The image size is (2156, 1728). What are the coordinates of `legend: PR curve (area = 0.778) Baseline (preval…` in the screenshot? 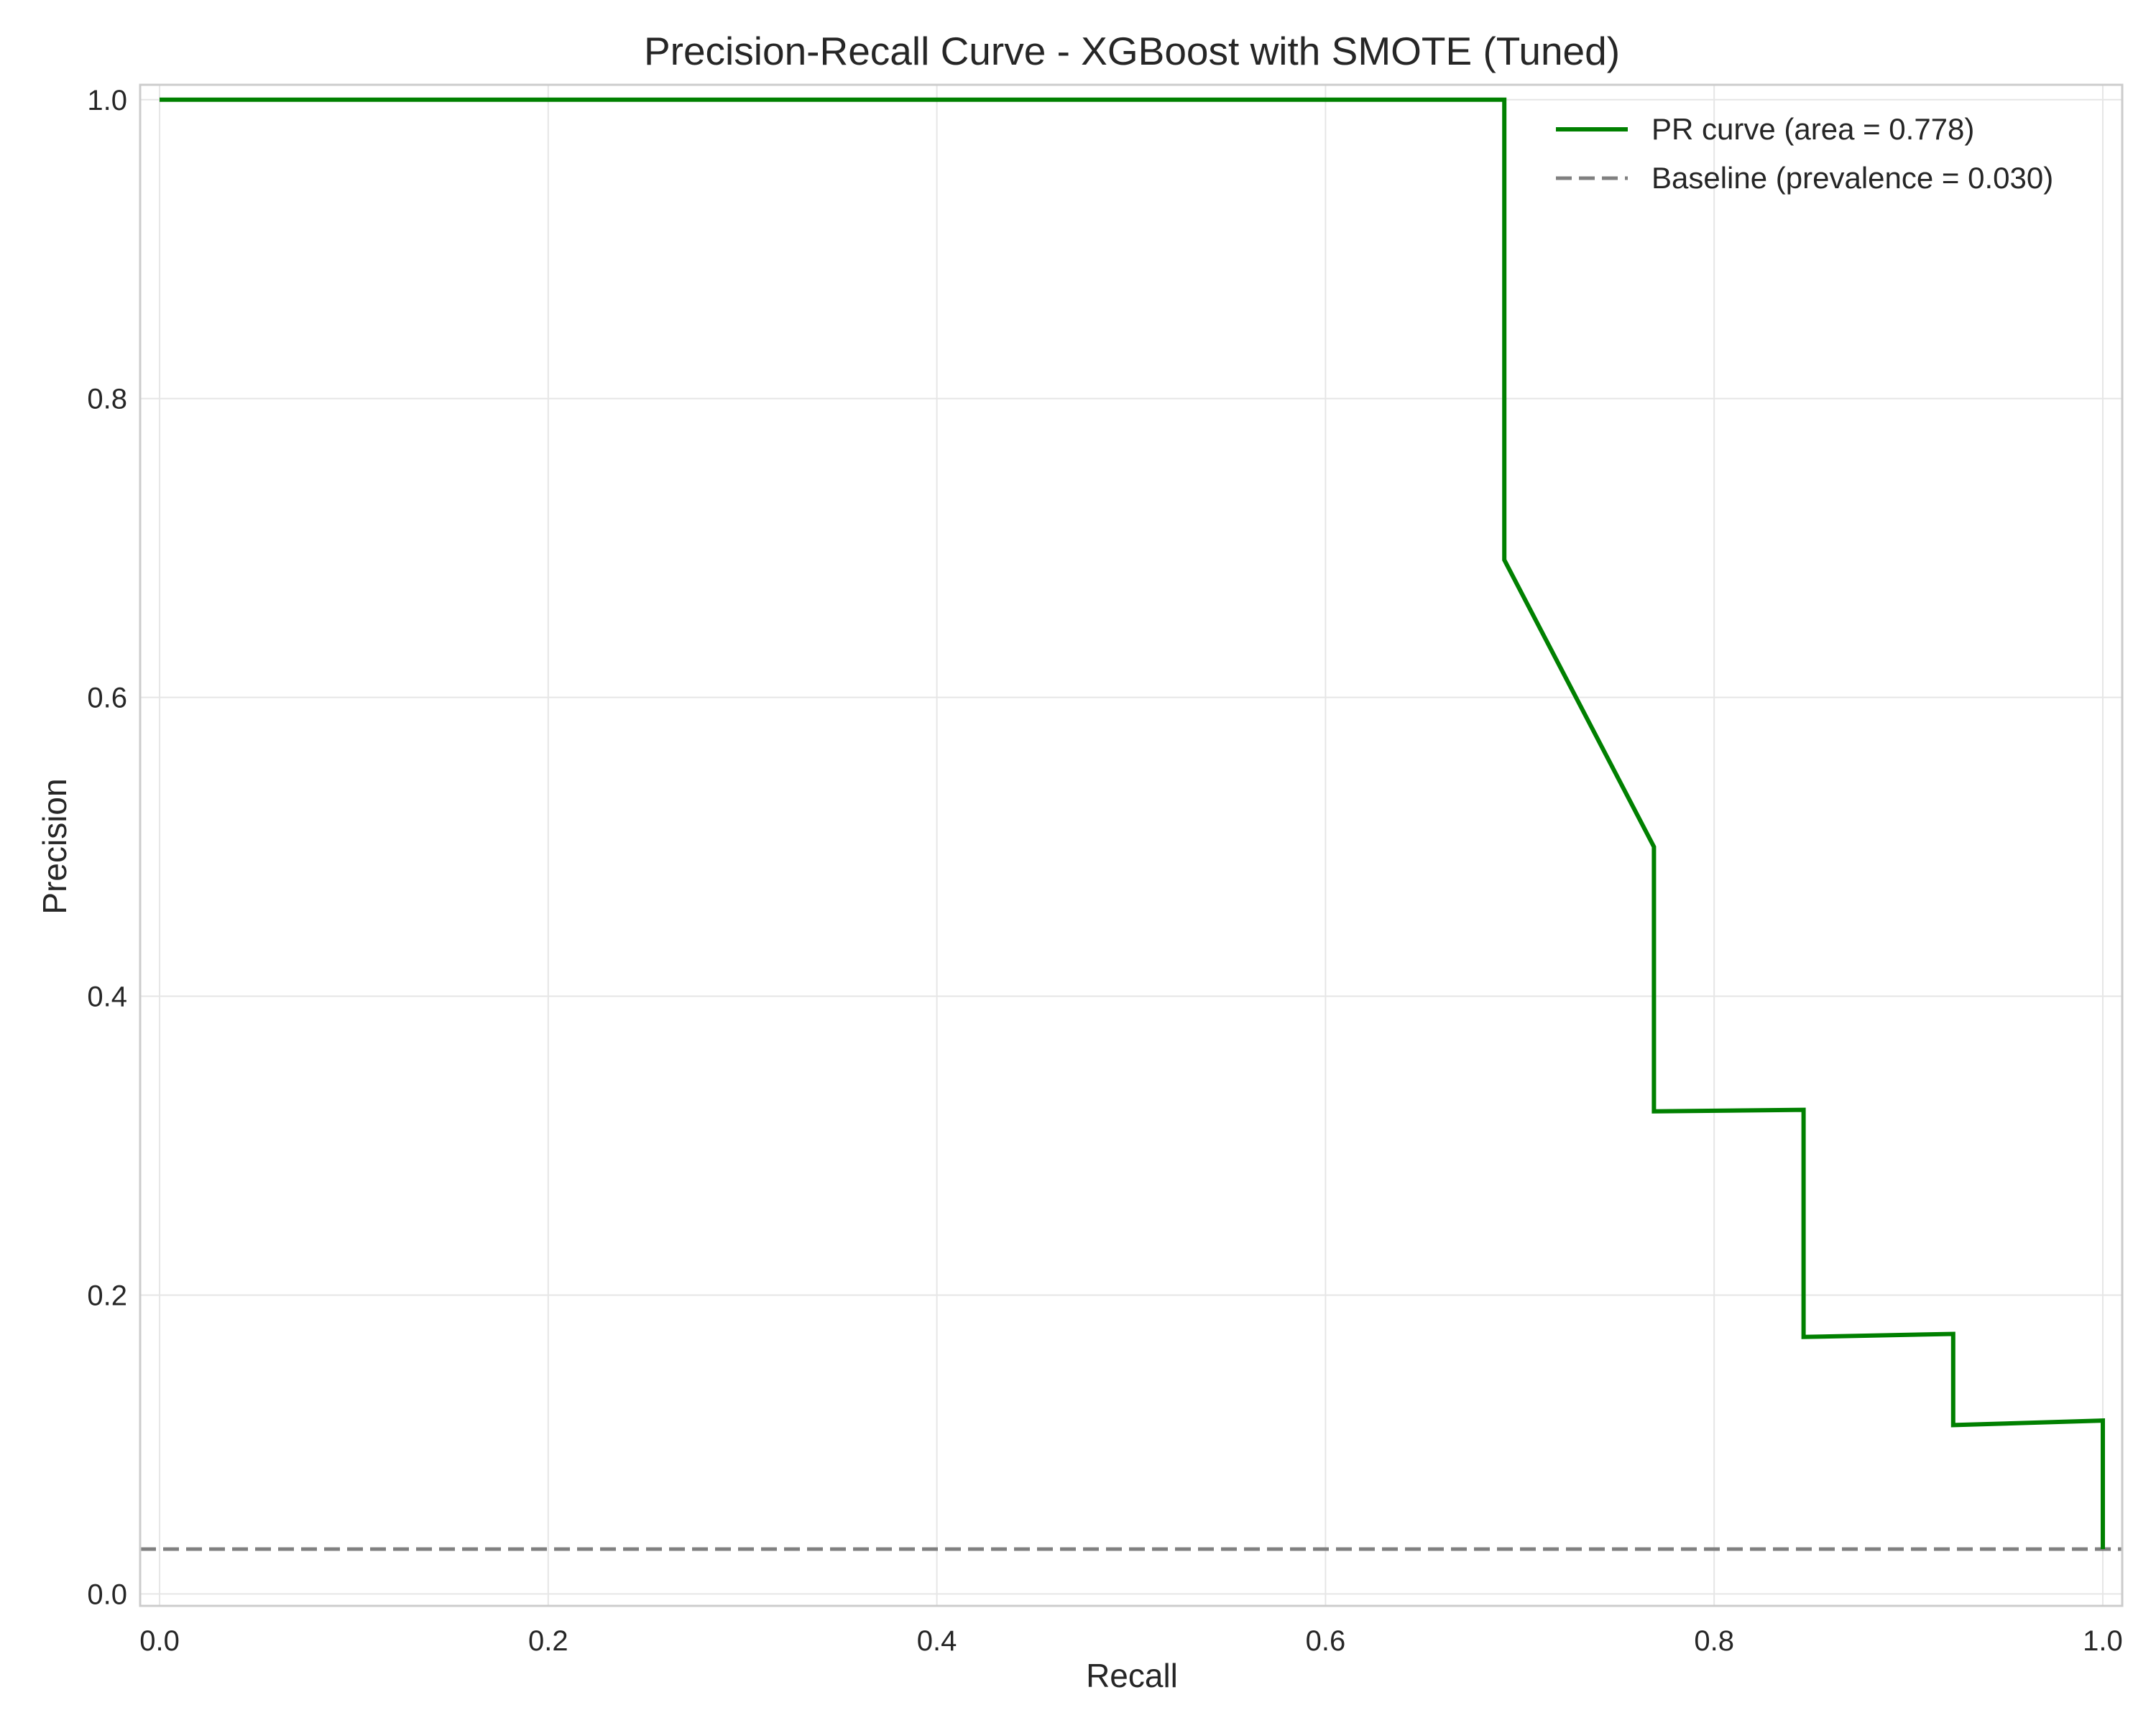 It's located at (1805, 153).